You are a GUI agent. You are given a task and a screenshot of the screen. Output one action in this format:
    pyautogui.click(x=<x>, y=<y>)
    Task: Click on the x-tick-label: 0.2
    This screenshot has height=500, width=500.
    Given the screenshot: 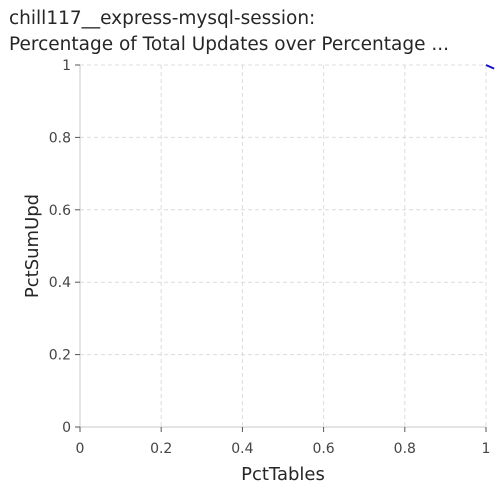 What is the action you would take?
    pyautogui.click(x=161, y=449)
    